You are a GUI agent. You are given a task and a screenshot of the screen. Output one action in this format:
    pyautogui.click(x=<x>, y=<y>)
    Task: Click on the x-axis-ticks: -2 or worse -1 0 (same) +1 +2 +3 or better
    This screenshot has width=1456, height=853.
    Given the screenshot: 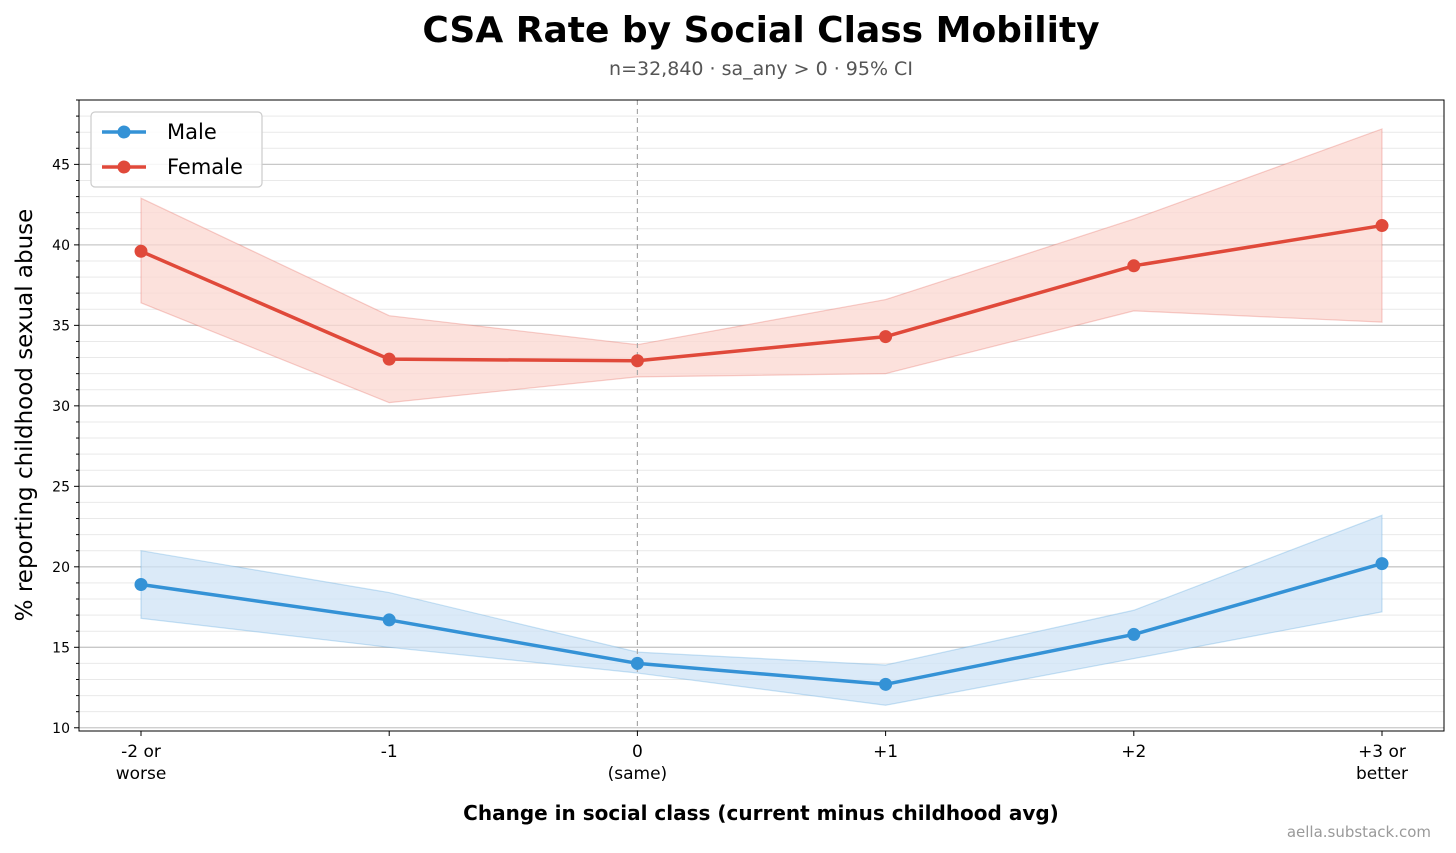 What is the action you would take?
    pyautogui.click(x=762, y=757)
    